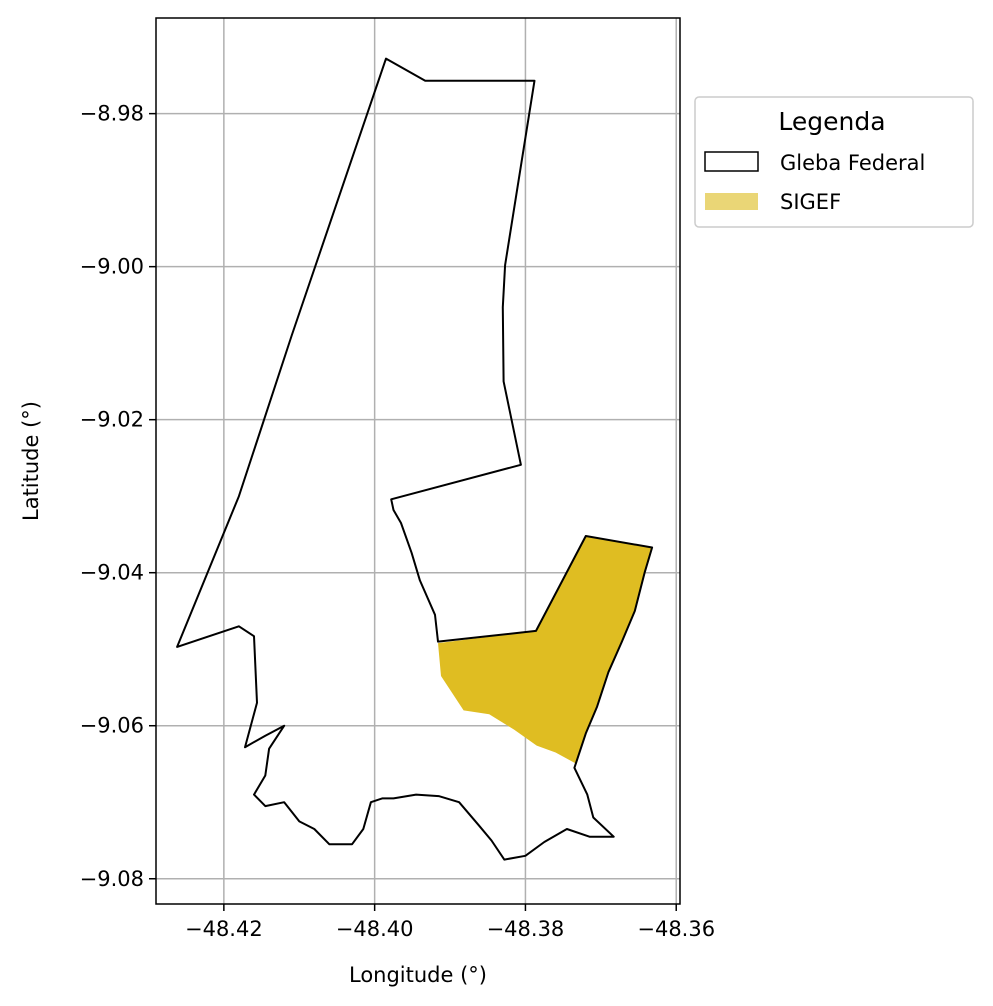 This screenshot has height=1006, width=993. Describe the element at coordinates (810, 202) in the screenshot. I see `legend-label-sigef: SIGEF` at that location.